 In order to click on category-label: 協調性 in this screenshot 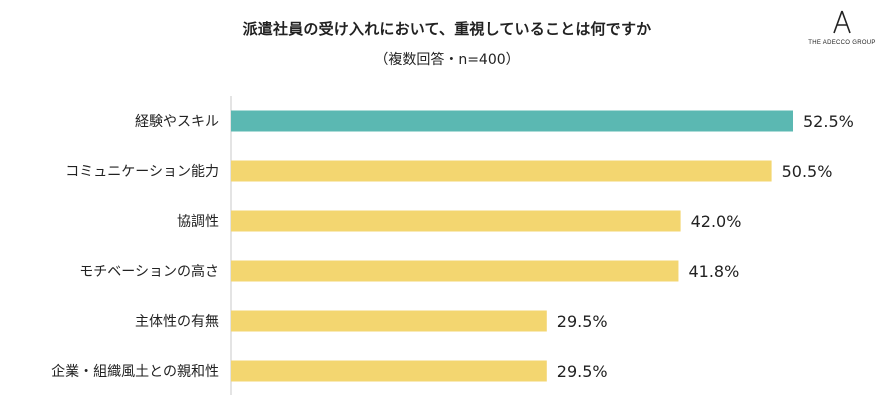, I will do `click(198, 222)`.